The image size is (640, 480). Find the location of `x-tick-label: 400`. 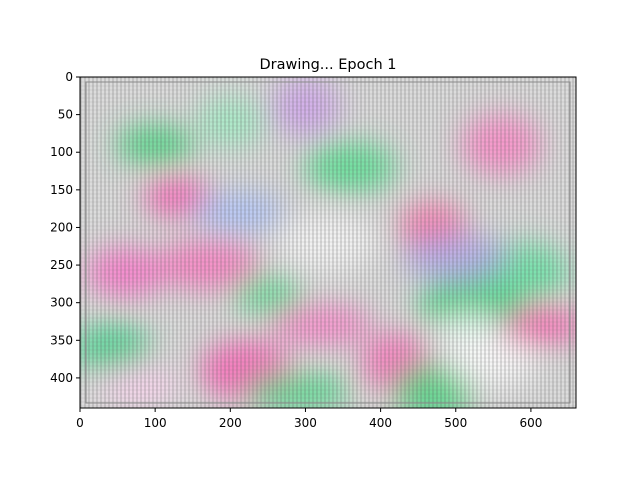

x-tick-label: 400 is located at coordinates (380, 423).